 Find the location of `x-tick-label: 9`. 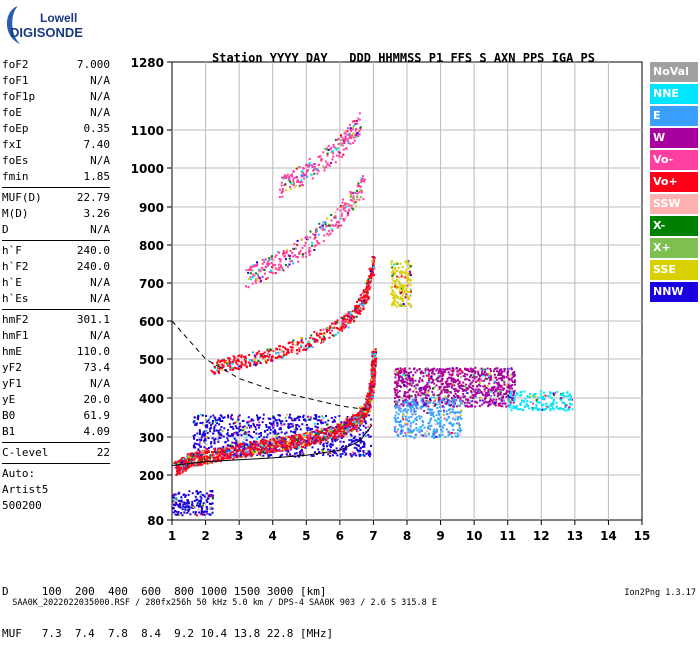

x-tick-label: 9 is located at coordinates (440, 536).